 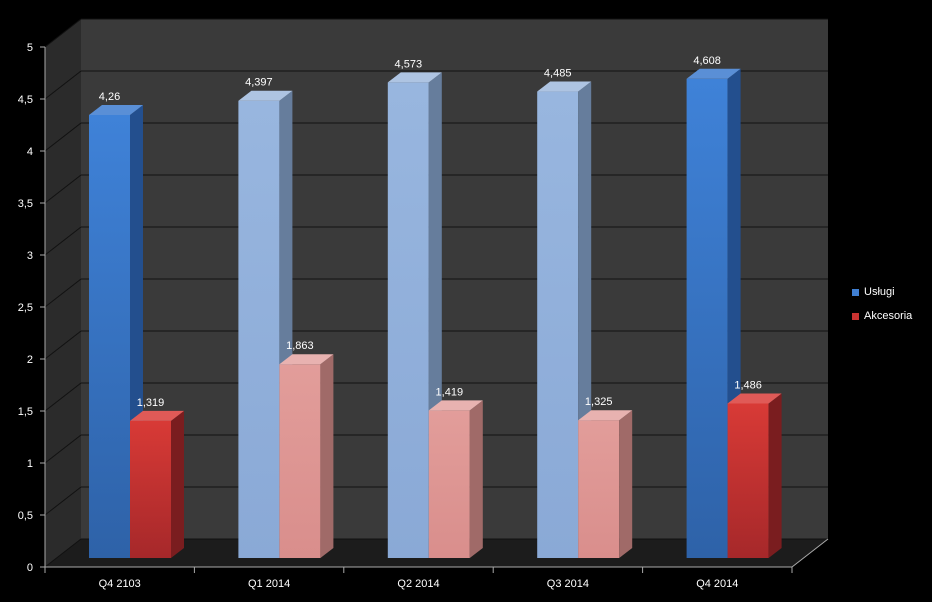 I want to click on y-tick-label: 5, so click(x=30, y=48).